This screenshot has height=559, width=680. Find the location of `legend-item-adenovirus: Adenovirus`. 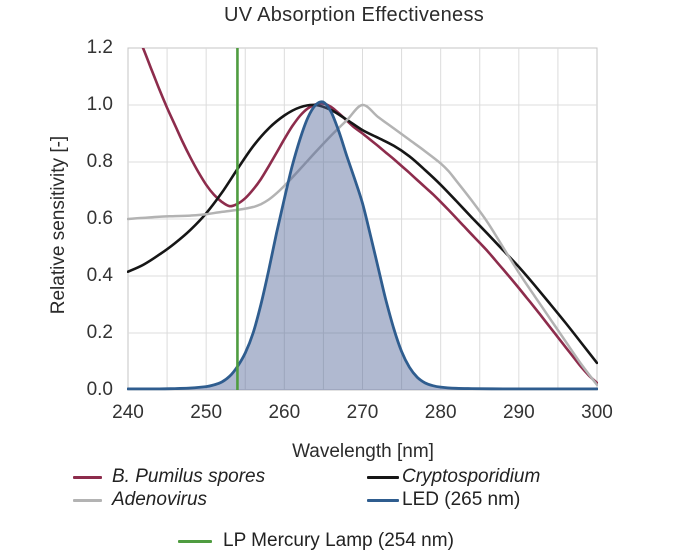

legend-item-adenovirus: Adenovirus is located at coordinates (140, 500).